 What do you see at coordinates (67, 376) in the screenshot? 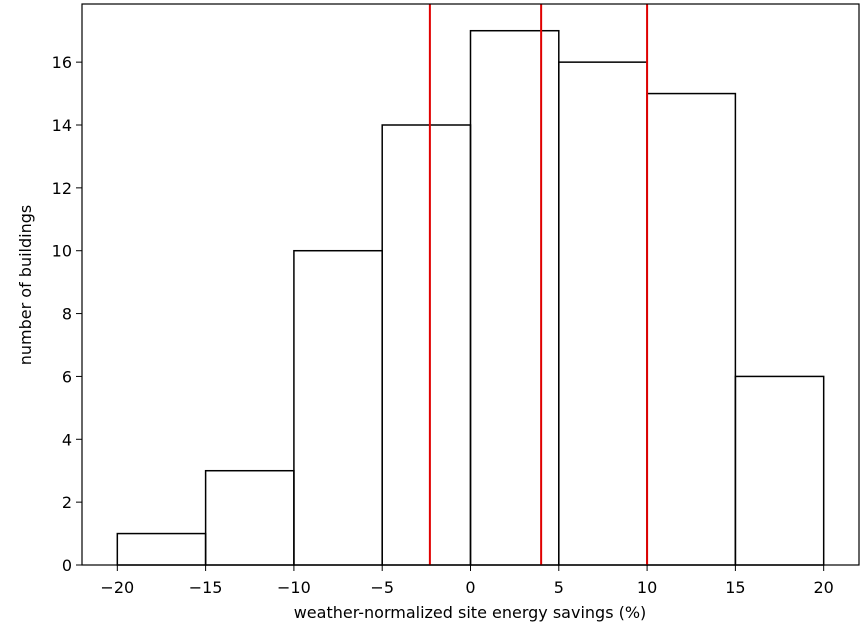
I see `y-tick-label: 6` at bounding box center [67, 376].